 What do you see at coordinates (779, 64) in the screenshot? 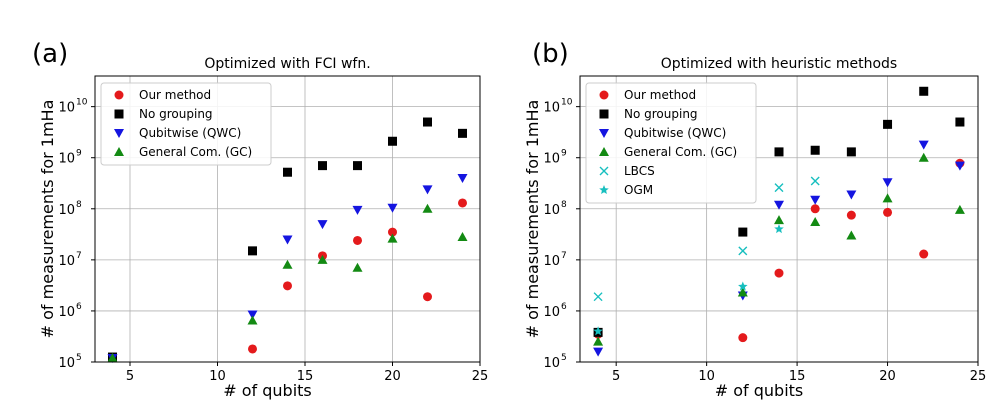
I see `chart-title: Optimized with heuristic methods` at bounding box center [779, 64].